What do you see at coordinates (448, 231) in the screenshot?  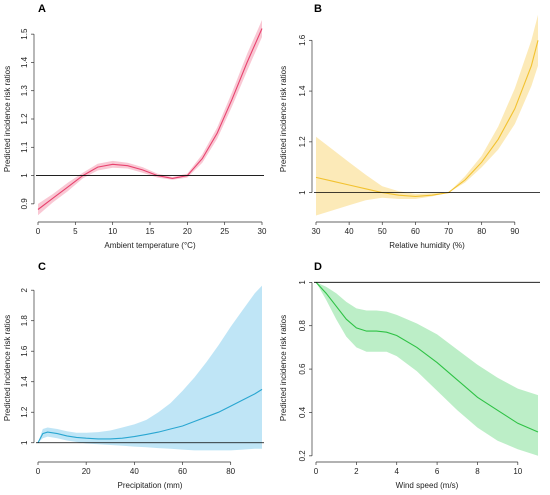 I see `x-tick-label: 70` at bounding box center [448, 231].